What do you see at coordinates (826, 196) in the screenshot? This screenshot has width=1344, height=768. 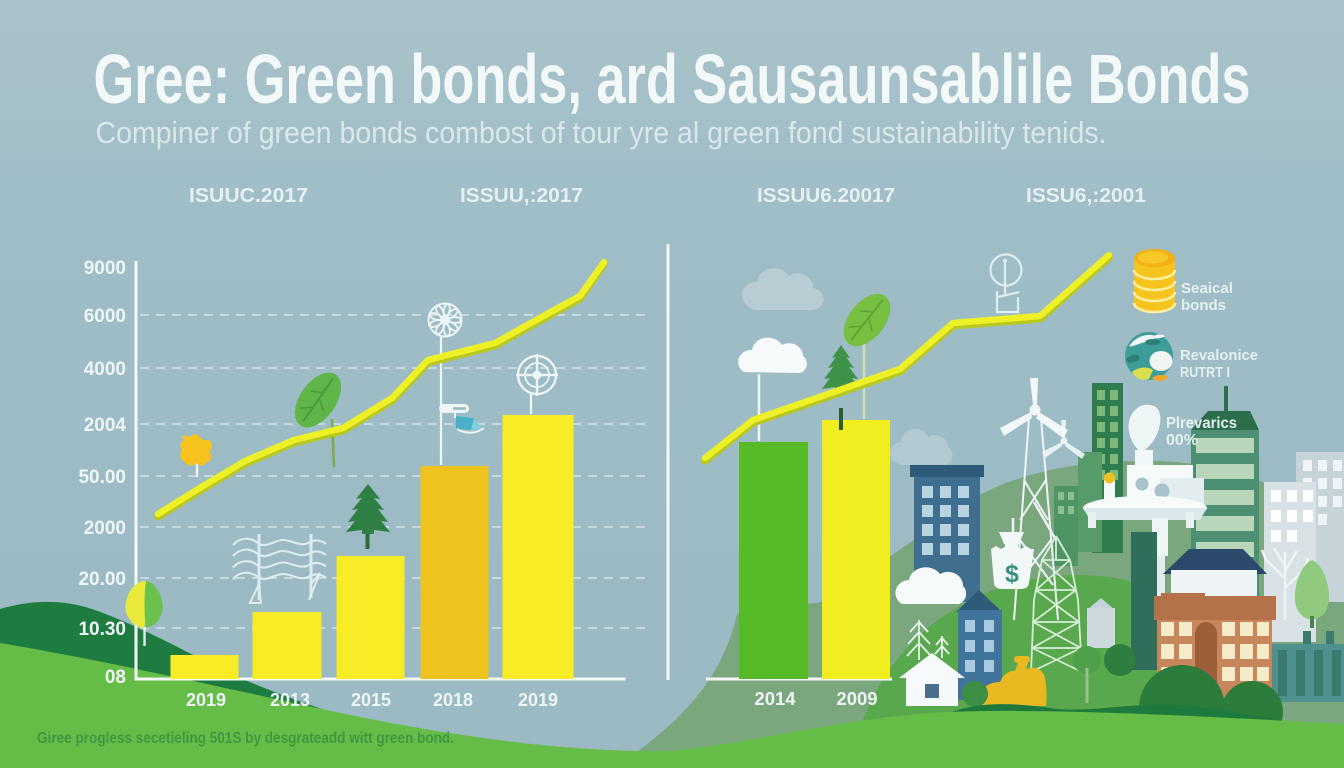 I see `svg-text: ISSUU6.20017` at bounding box center [826, 196].